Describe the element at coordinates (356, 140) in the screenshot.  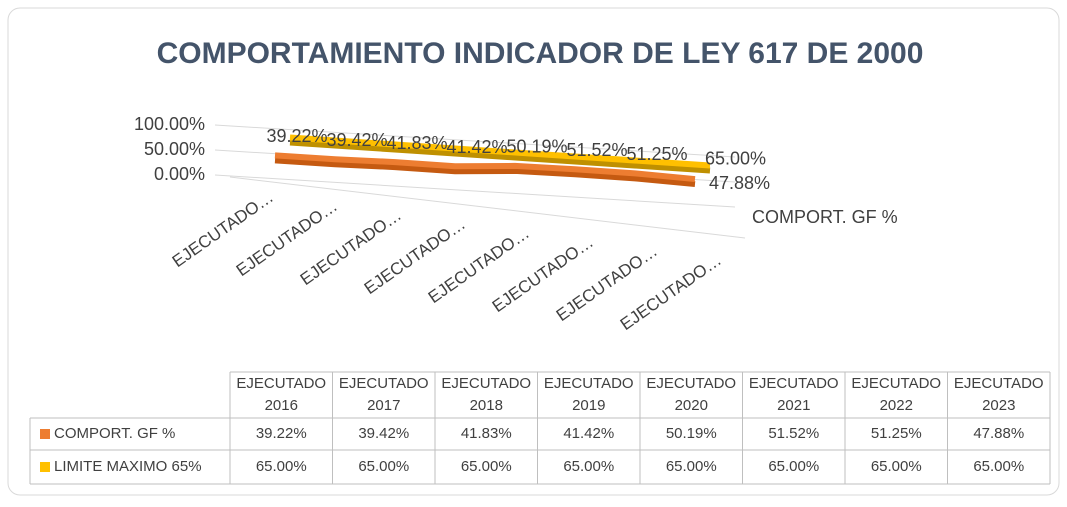
I see `data-label: 39.42%` at that location.